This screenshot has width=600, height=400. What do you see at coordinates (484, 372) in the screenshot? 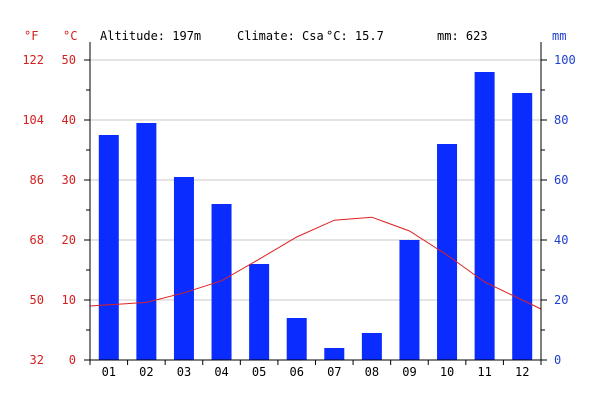
I see `month-label: 11` at bounding box center [484, 372].